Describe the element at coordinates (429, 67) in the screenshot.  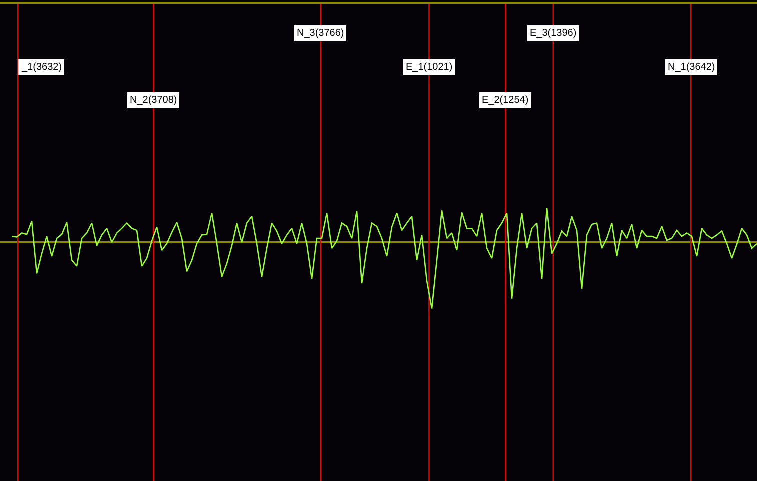
I see `text: E_1(1021)` at that location.